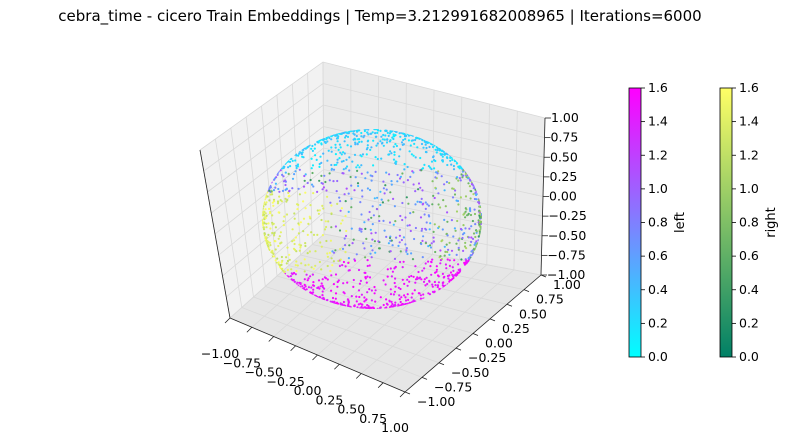 Image resolution: width=794 pixels, height=433 pixels. I want to click on colorbar-tick-label: 0.6, so click(749, 255).